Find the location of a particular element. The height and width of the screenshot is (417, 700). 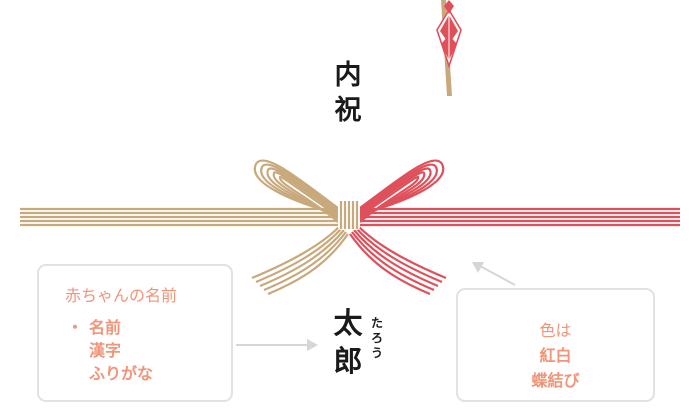

note-item: ・名前 is located at coordinates (110, 327).